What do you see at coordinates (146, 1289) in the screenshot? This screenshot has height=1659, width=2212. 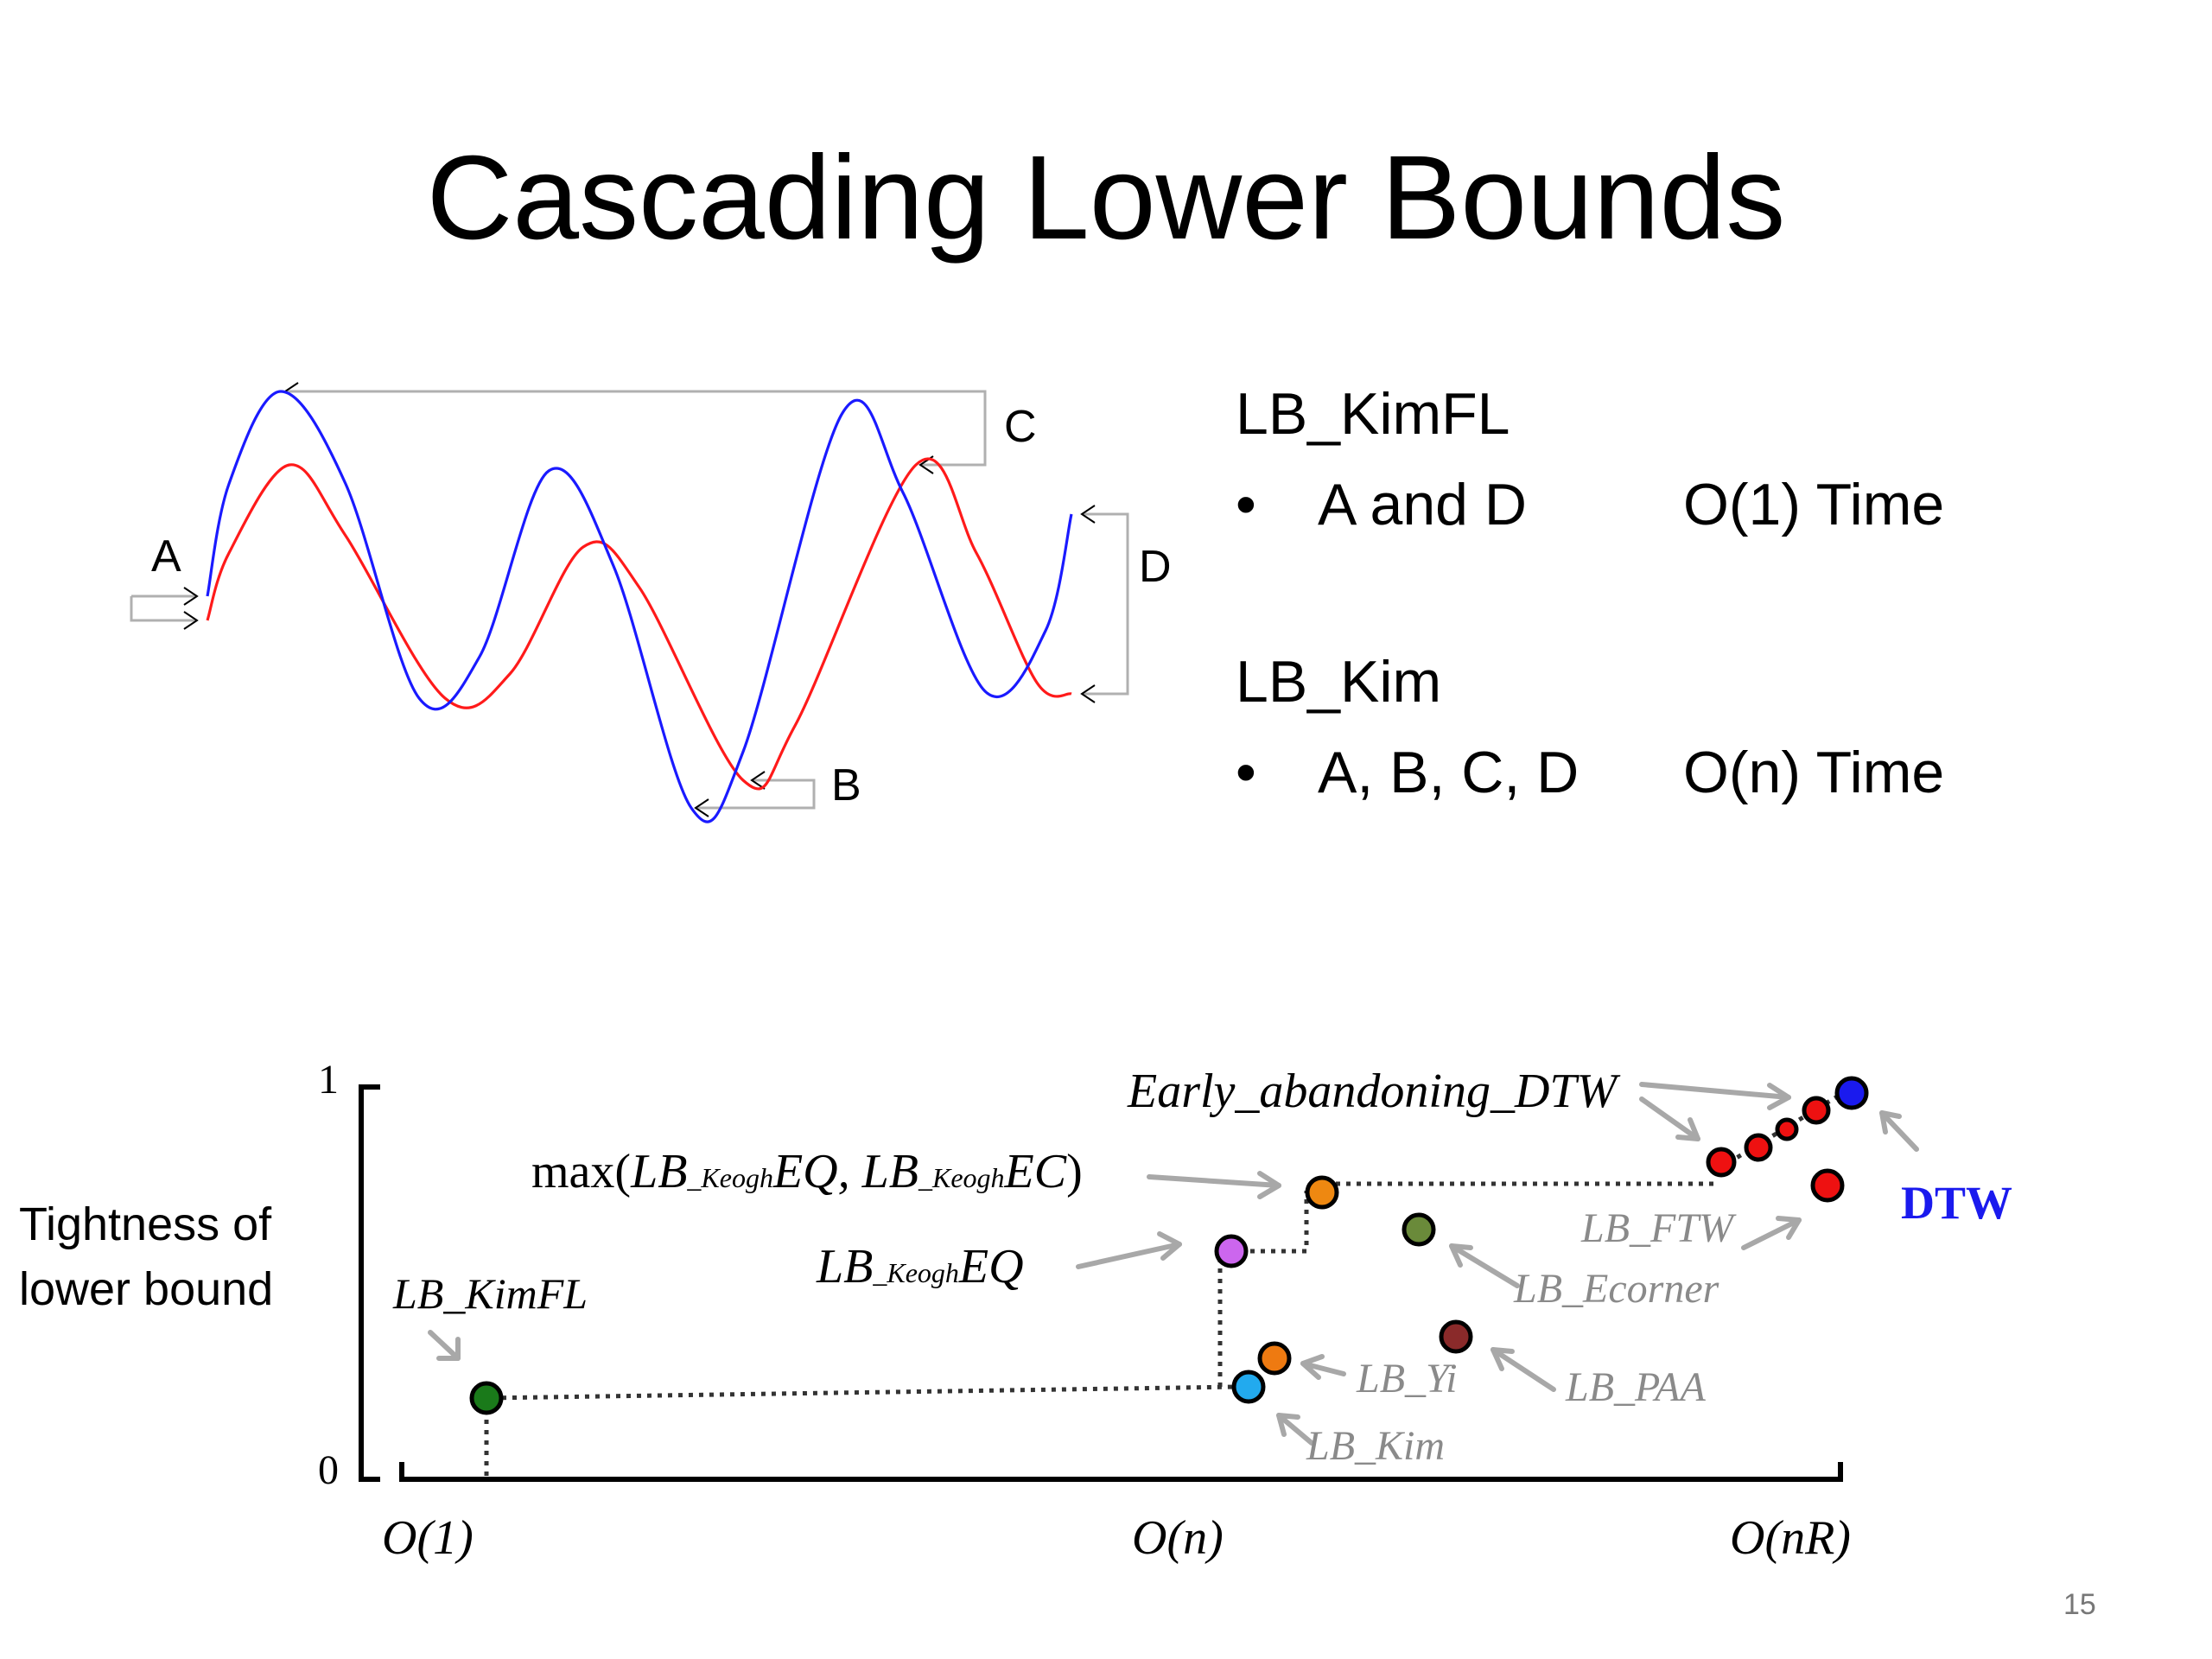 I see `y-axis-label-line2: lower bound` at bounding box center [146, 1289].